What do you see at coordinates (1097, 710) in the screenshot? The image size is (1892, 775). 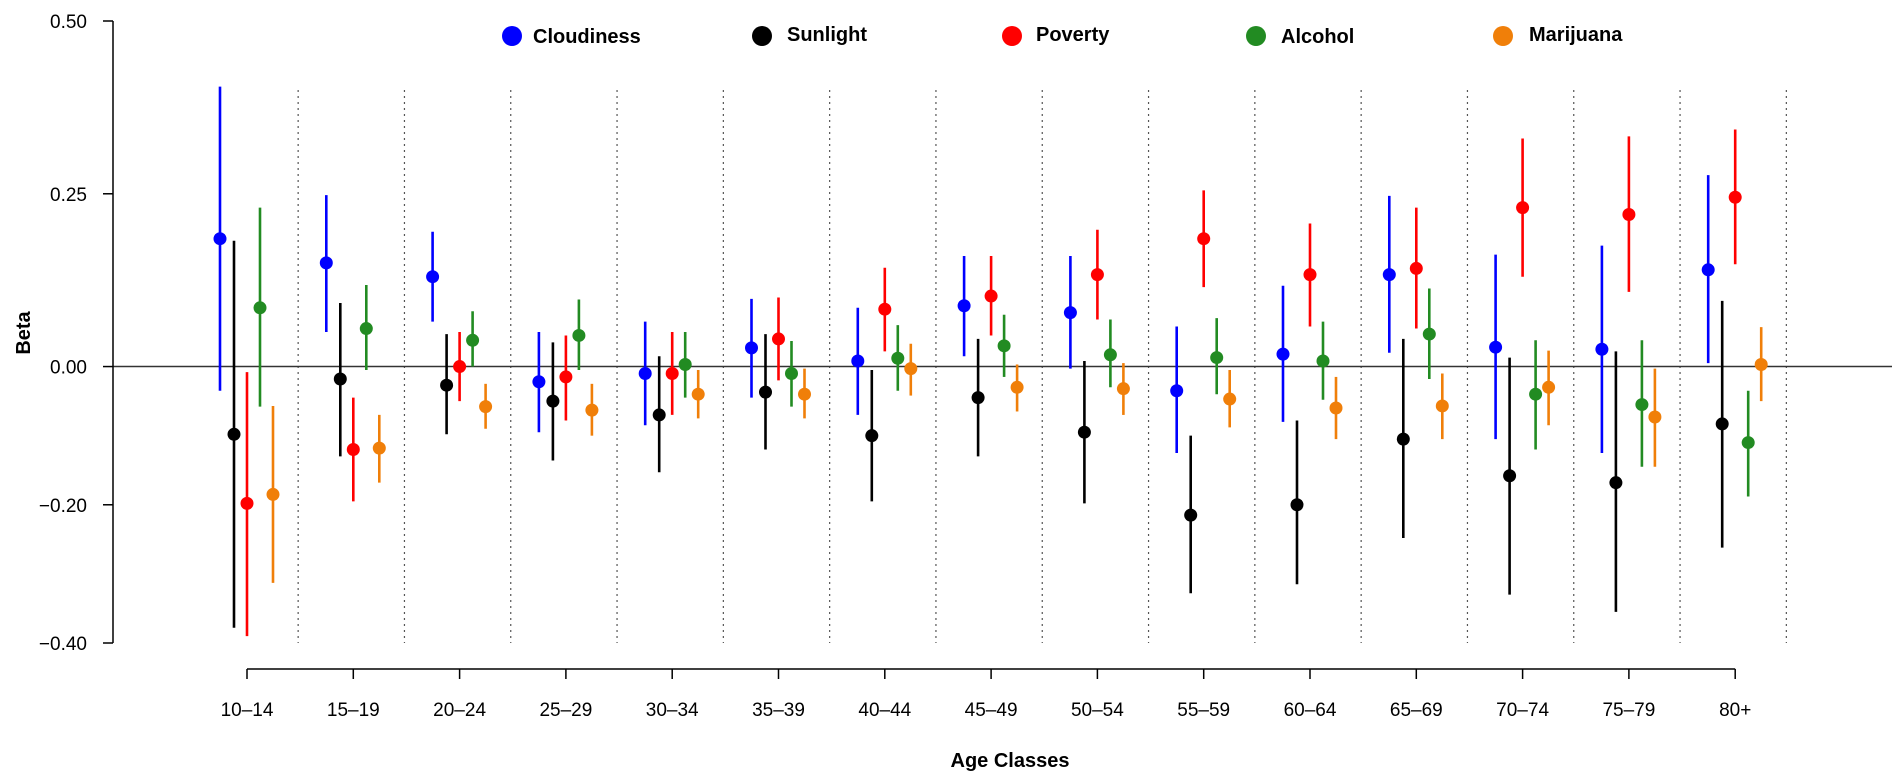 I see `x-tick-label: 50–54` at bounding box center [1097, 710].